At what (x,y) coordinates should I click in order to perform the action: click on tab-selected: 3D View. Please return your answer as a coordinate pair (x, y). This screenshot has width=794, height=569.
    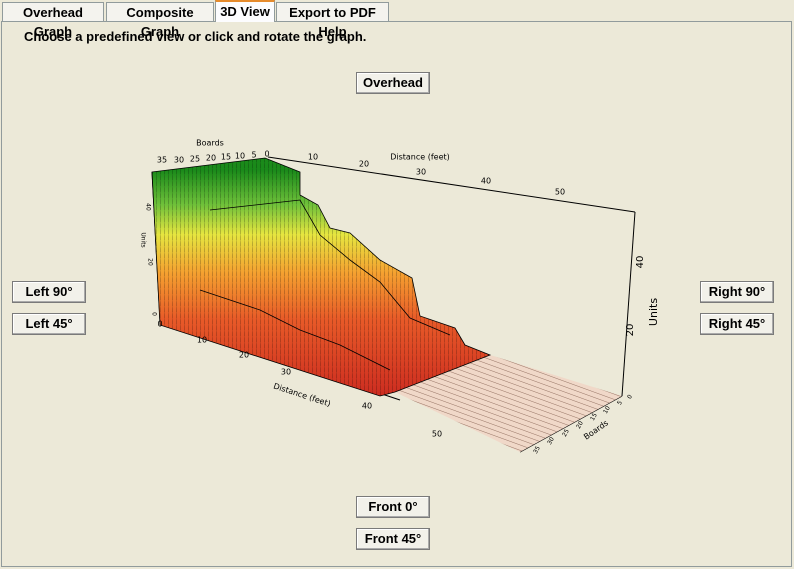
    Looking at the image, I should click on (245, 11).